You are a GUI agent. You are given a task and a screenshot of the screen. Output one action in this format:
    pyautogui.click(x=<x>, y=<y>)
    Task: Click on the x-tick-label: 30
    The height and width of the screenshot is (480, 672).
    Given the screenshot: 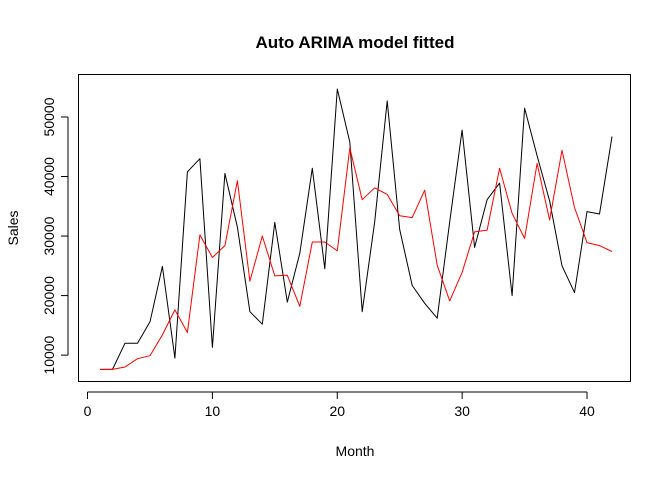 What is the action you would take?
    pyautogui.click(x=462, y=411)
    